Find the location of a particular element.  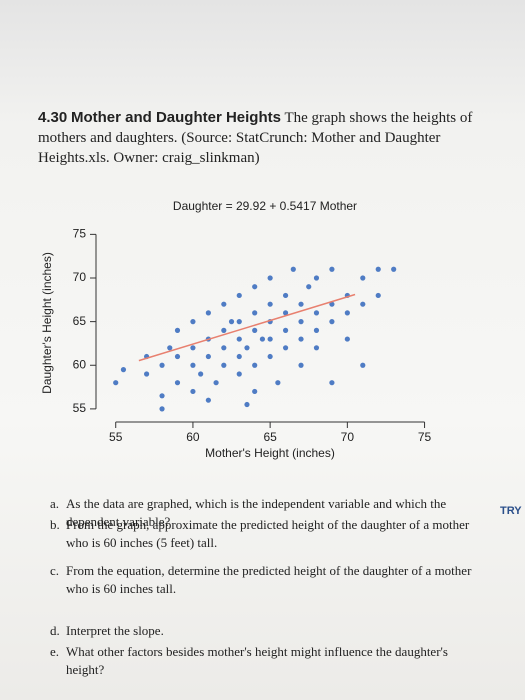

question-label: d. is located at coordinates (55, 630).